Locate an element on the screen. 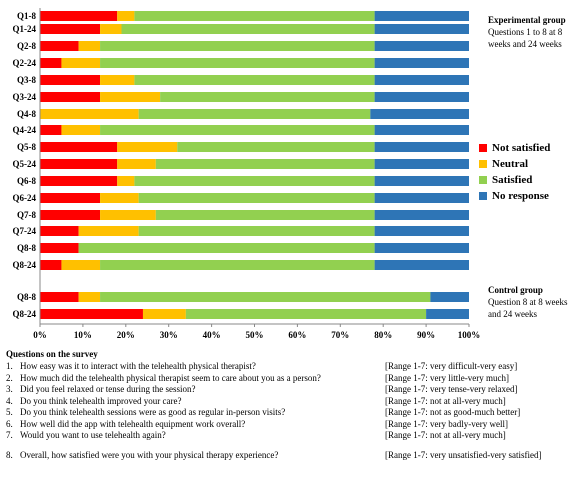 The height and width of the screenshot is (479, 574). legend-label-not-satisfied: Not satisfied is located at coordinates (521, 148).